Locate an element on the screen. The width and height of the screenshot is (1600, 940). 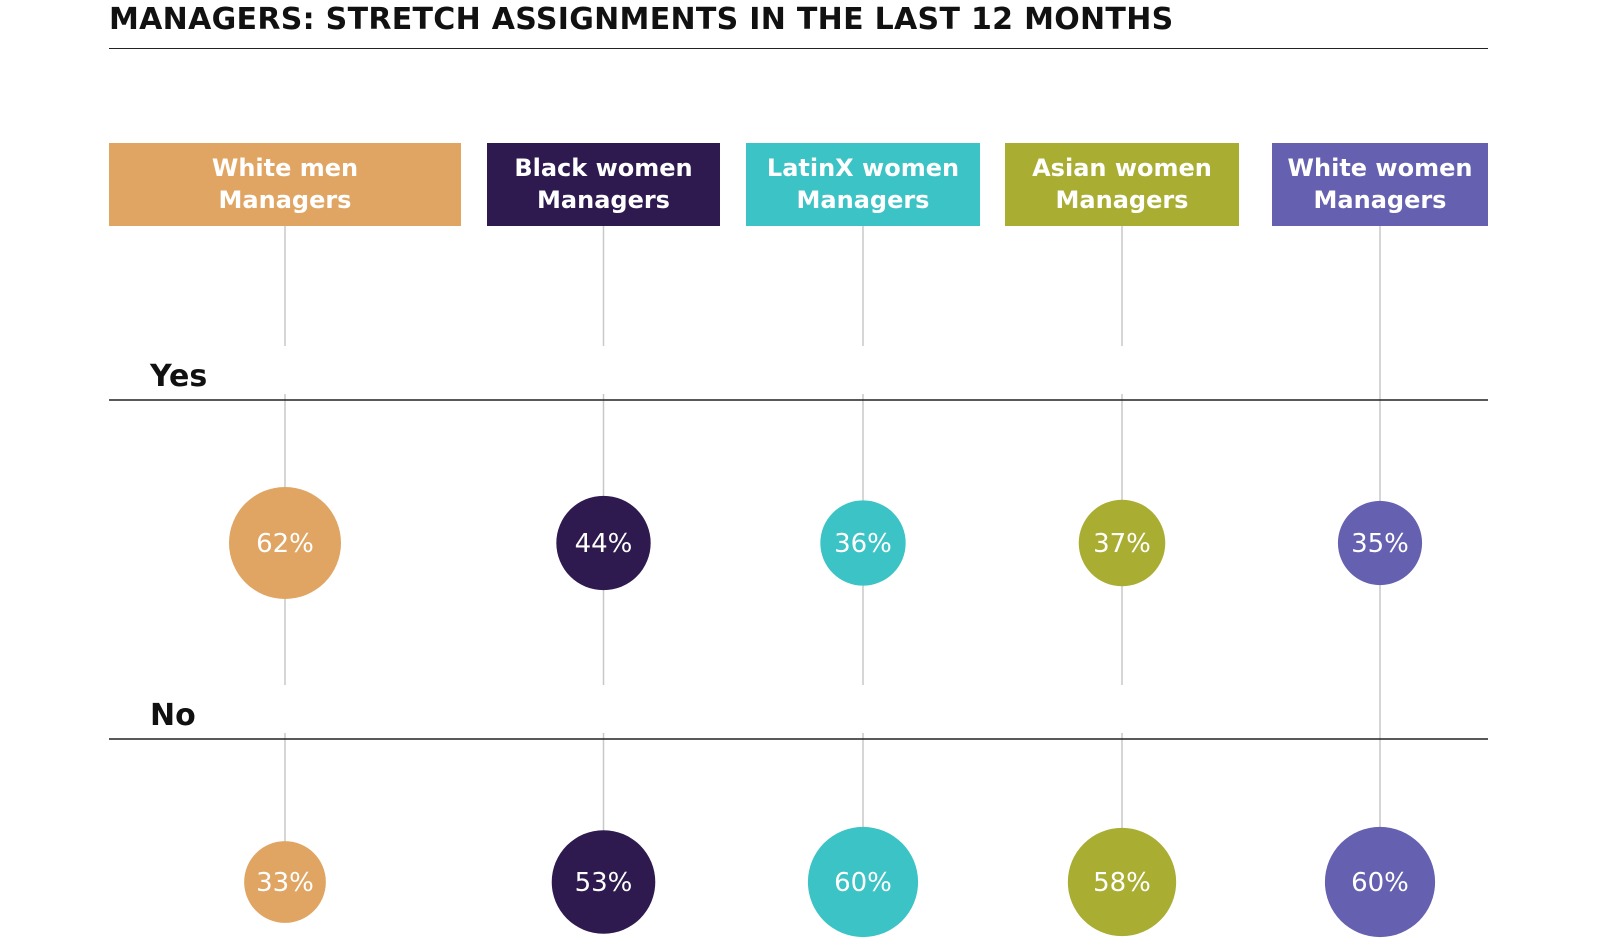
header-box-asian-women-managers is located at coordinates (1122, 184).